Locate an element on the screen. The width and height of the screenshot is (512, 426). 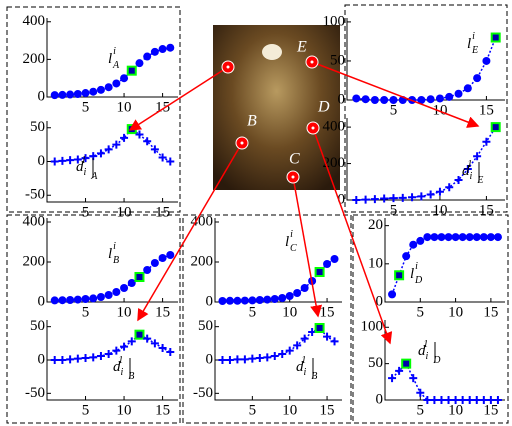
series-label: di1E is located at coordinates (472, 172).